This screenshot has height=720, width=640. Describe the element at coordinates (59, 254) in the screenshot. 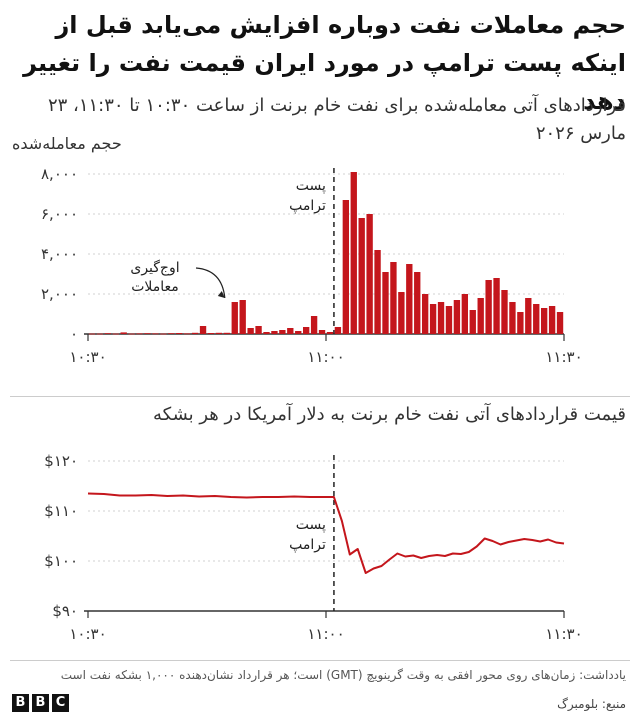

I see `chart1-y-tick-label: ۴,۰۰۰` at that location.